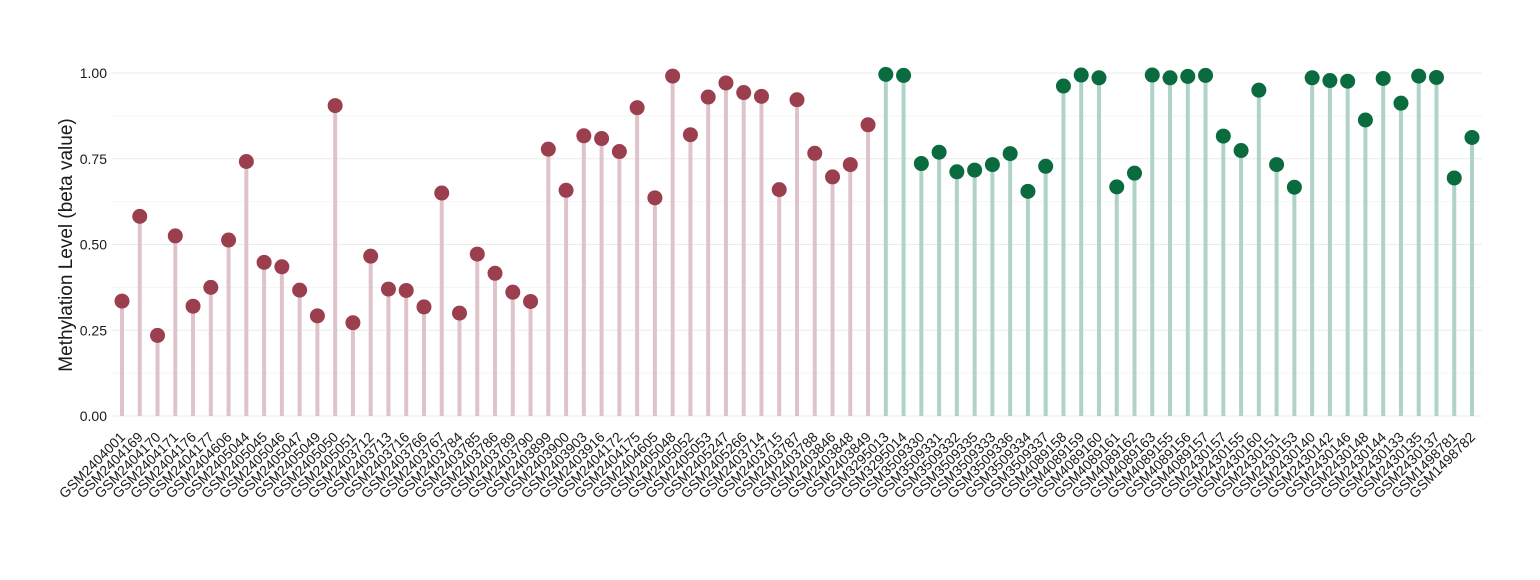 This screenshot has height=580, width=1540. I want to click on y-tick-label: 0.25, so click(93, 330).